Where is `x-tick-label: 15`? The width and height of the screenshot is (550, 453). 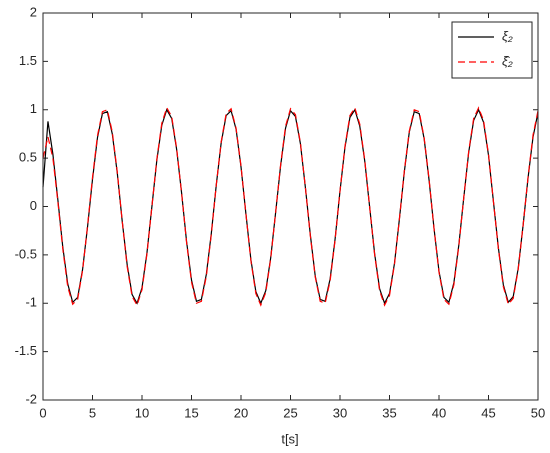 x-tick-label: 15 is located at coordinates (191, 412).